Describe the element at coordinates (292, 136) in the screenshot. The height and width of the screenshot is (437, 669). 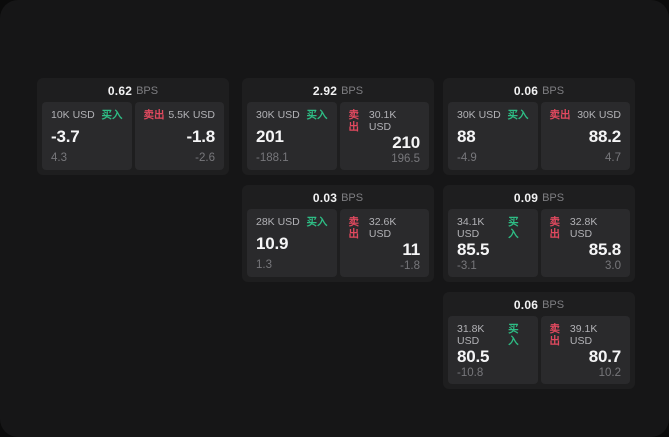
I see `buy-pane: 30K USD 买入 201 -188.1` at that location.